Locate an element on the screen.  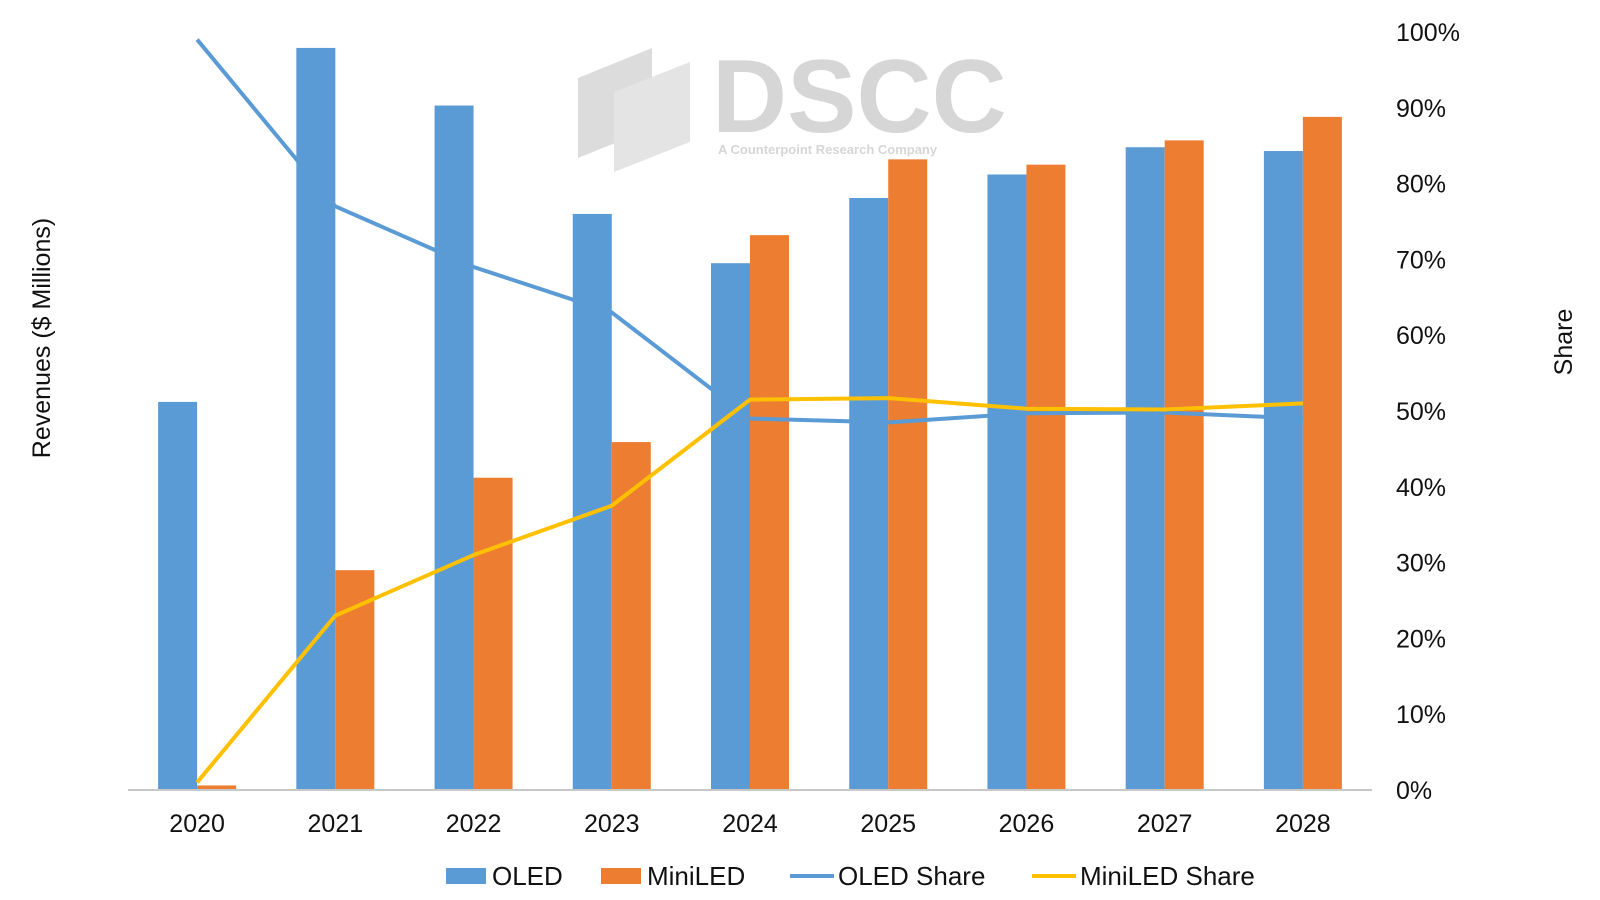
bar-miniled-2026 is located at coordinates (1046, 477).